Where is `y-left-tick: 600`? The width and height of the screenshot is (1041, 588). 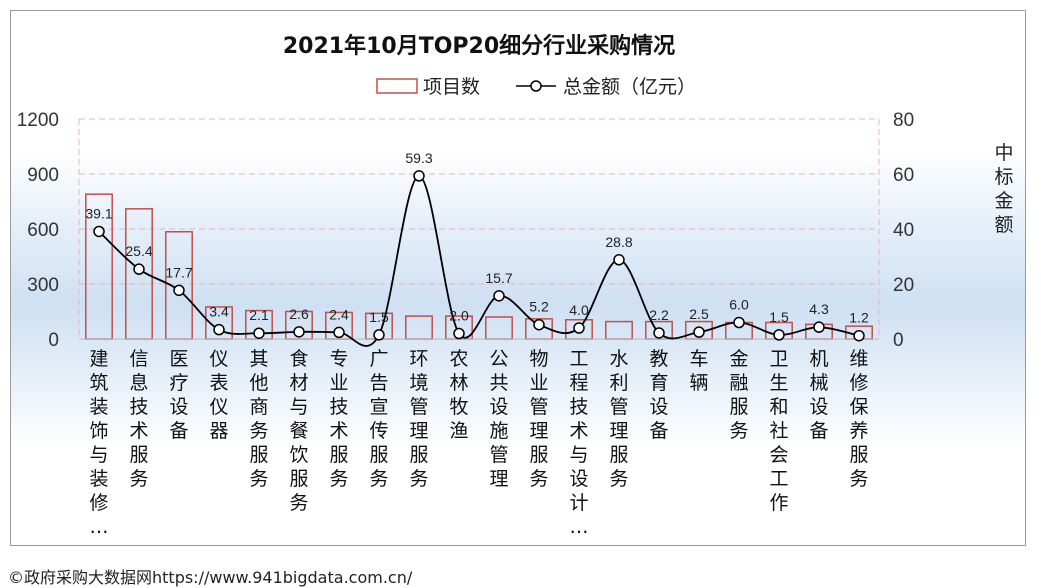
y-left-tick: 600 is located at coordinates (43, 230).